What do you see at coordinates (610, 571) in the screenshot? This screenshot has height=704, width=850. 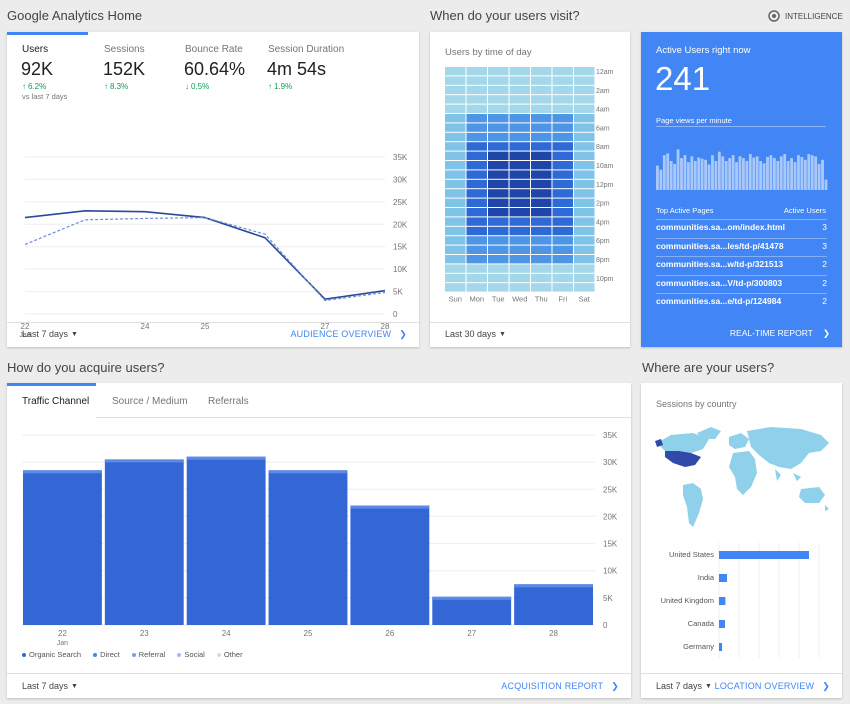 I see `y-tick-label: 10K` at bounding box center [610, 571].